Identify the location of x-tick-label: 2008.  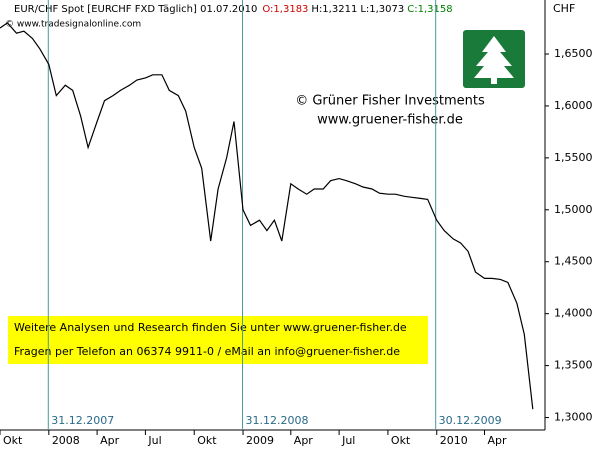
(66, 440).